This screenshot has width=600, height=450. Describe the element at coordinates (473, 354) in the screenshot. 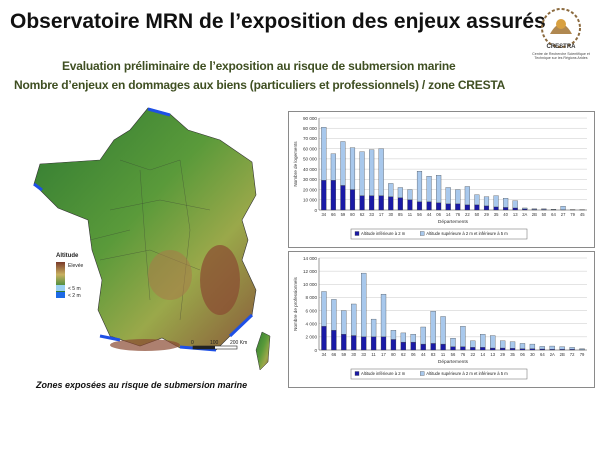

I see `x-tick-label: 22` at that location.